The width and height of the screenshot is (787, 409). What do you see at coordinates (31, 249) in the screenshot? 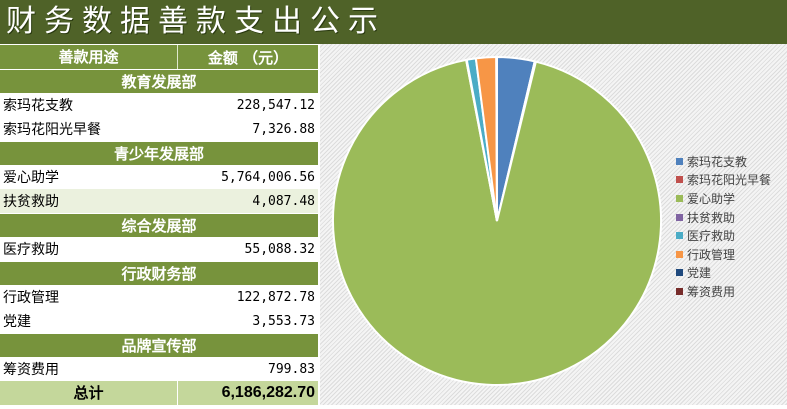
I see `row-label: 医疗救助` at bounding box center [31, 249].